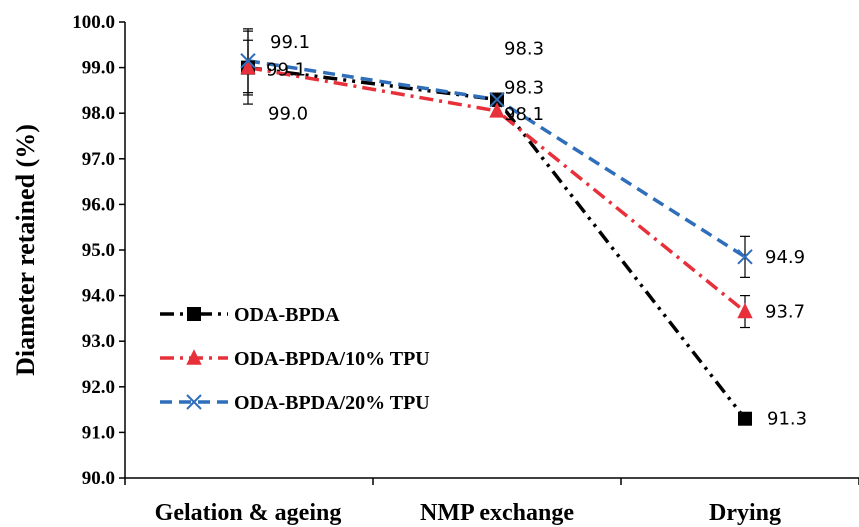 This screenshot has height=527, width=859. Describe the element at coordinates (332, 403) in the screenshot. I see `legend-label: ODA-BPDA/20% TPU` at that location.